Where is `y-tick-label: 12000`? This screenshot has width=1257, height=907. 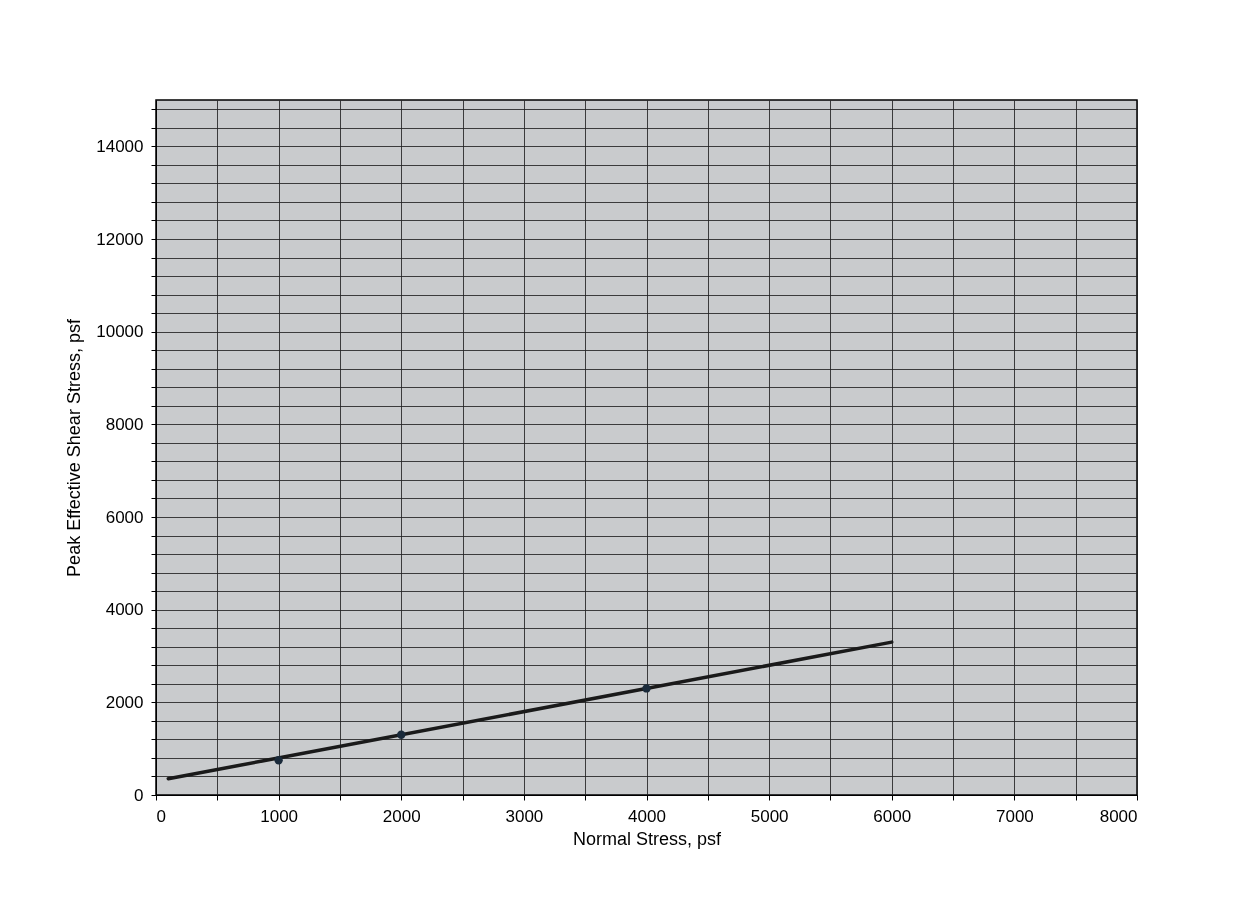
y-tick-label: 12000 is located at coordinates (120, 239).